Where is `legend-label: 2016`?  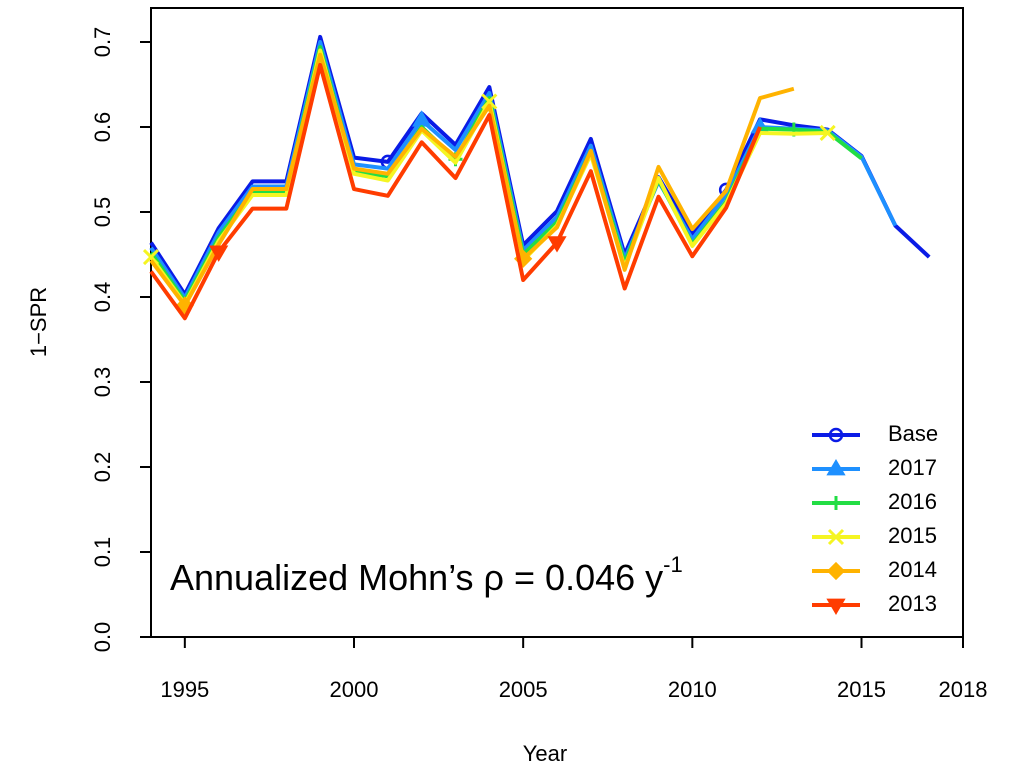
legend-label: 2016 is located at coordinates (912, 501).